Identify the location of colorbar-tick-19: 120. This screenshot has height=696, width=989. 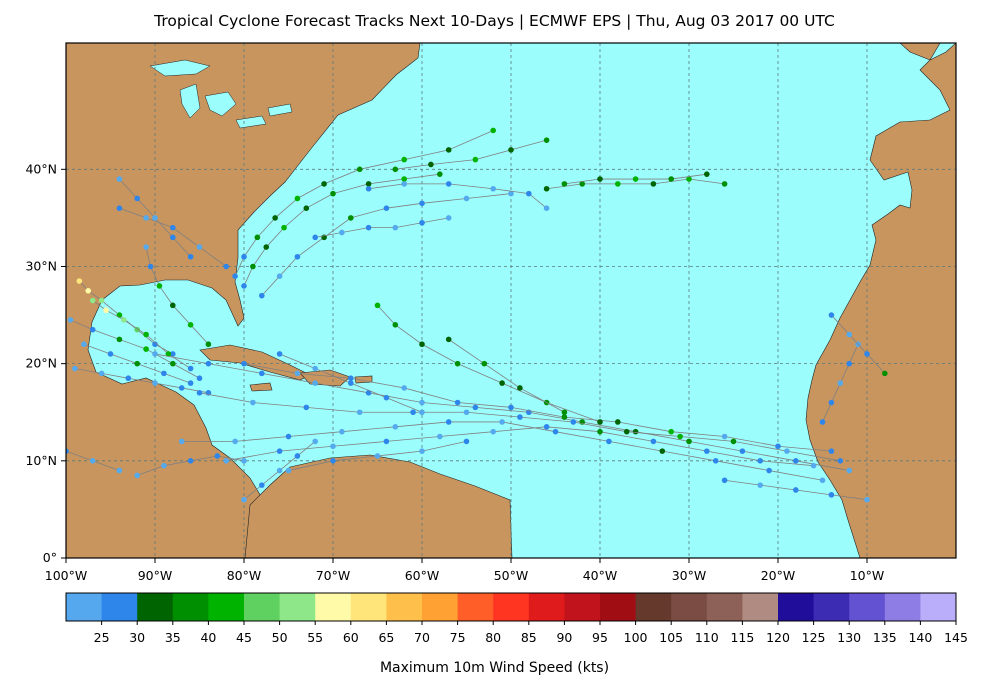
(778, 637).